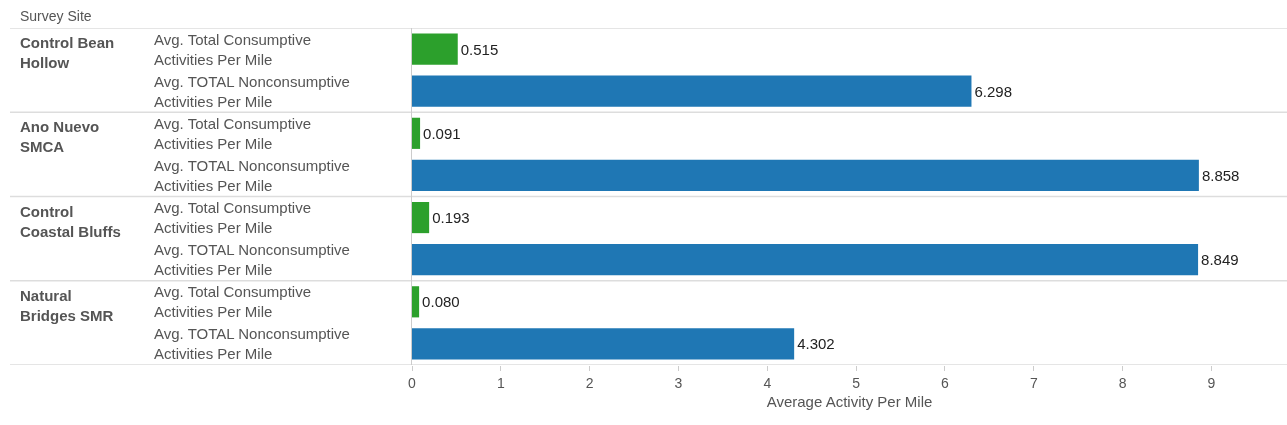 The height and width of the screenshot is (425, 1287). What do you see at coordinates (945, 382) in the screenshot?
I see `x-tick-label: 6` at bounding box center [945, 382].